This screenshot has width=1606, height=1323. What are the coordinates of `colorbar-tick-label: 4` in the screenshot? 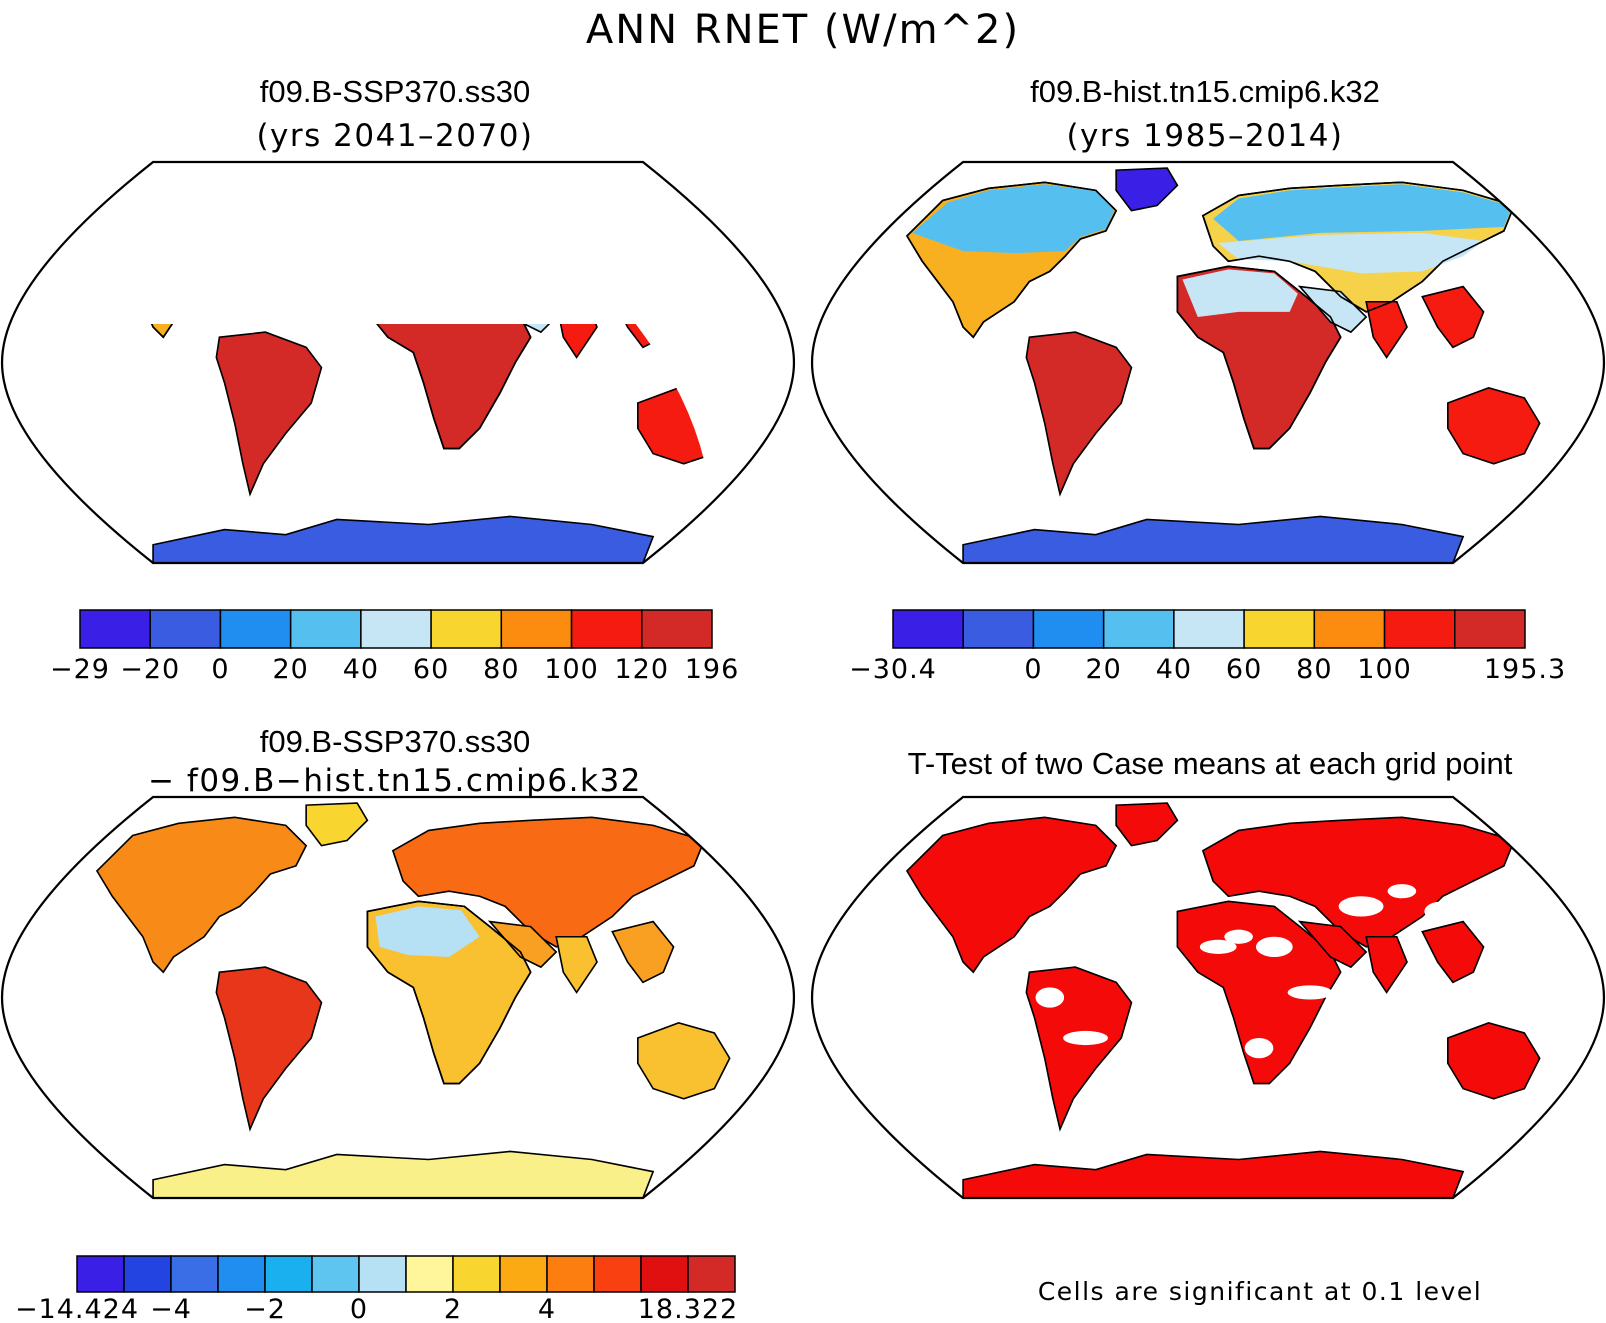 It's located at (547, 1308).